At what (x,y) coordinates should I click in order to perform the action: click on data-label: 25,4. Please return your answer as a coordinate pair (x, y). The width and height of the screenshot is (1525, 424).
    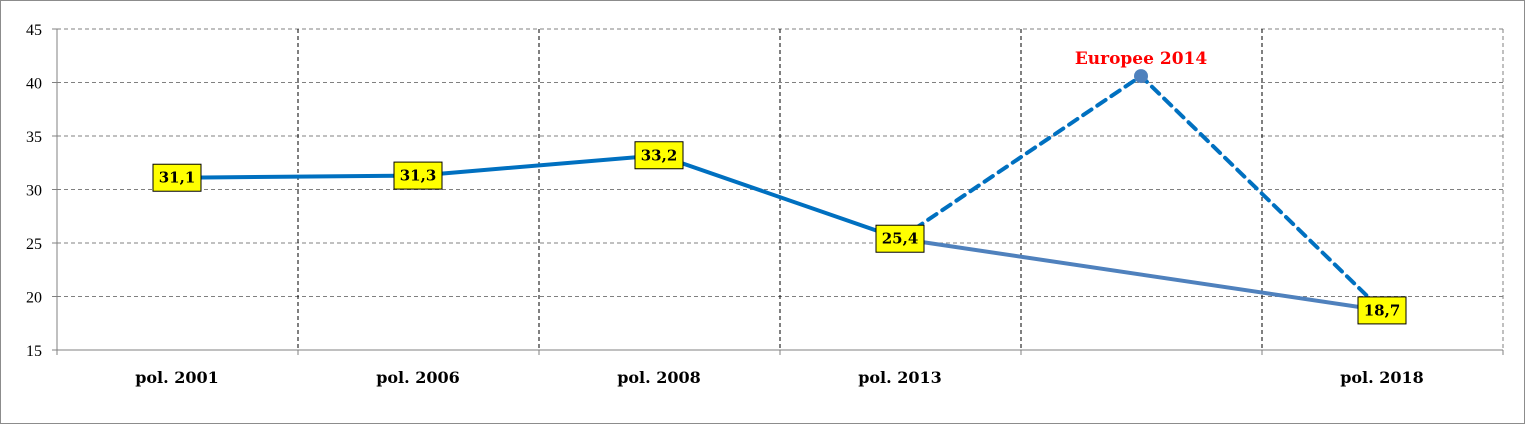
    Looking at the image, I should click on (900, 239).